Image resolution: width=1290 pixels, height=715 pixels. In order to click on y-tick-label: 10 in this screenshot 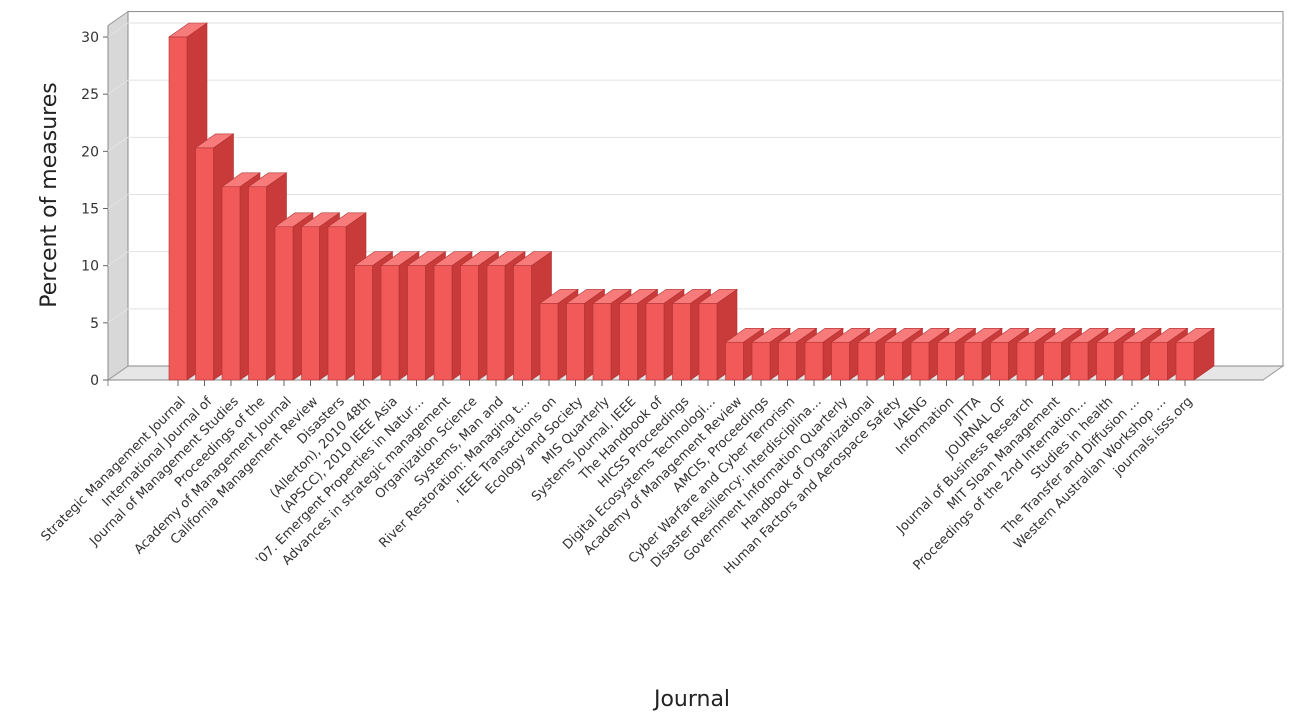, I will do `click(90, 267)`.